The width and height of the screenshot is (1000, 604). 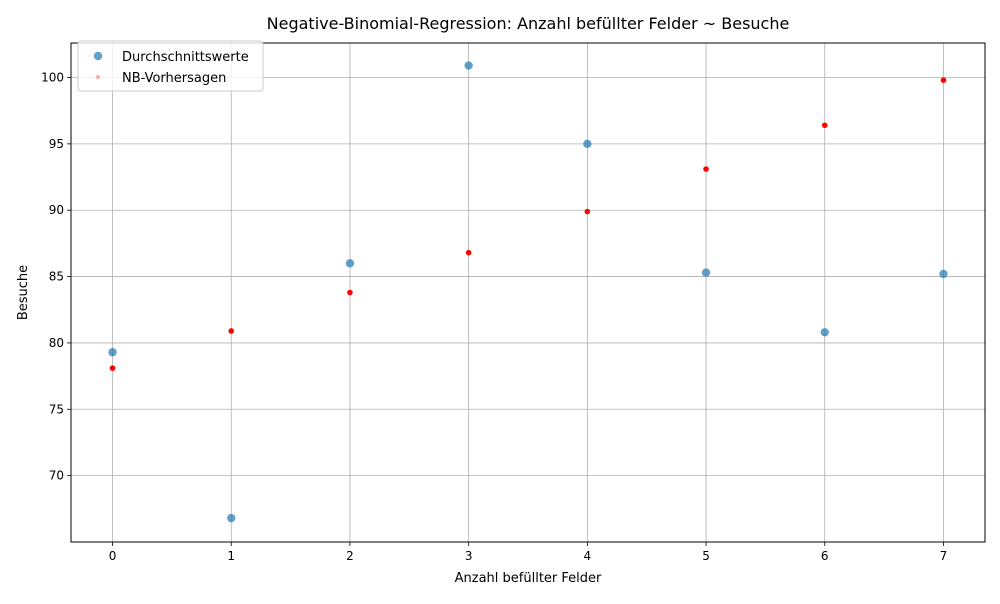 I want to click on y-axis-label: Besuche, so click(x=23, y=292).